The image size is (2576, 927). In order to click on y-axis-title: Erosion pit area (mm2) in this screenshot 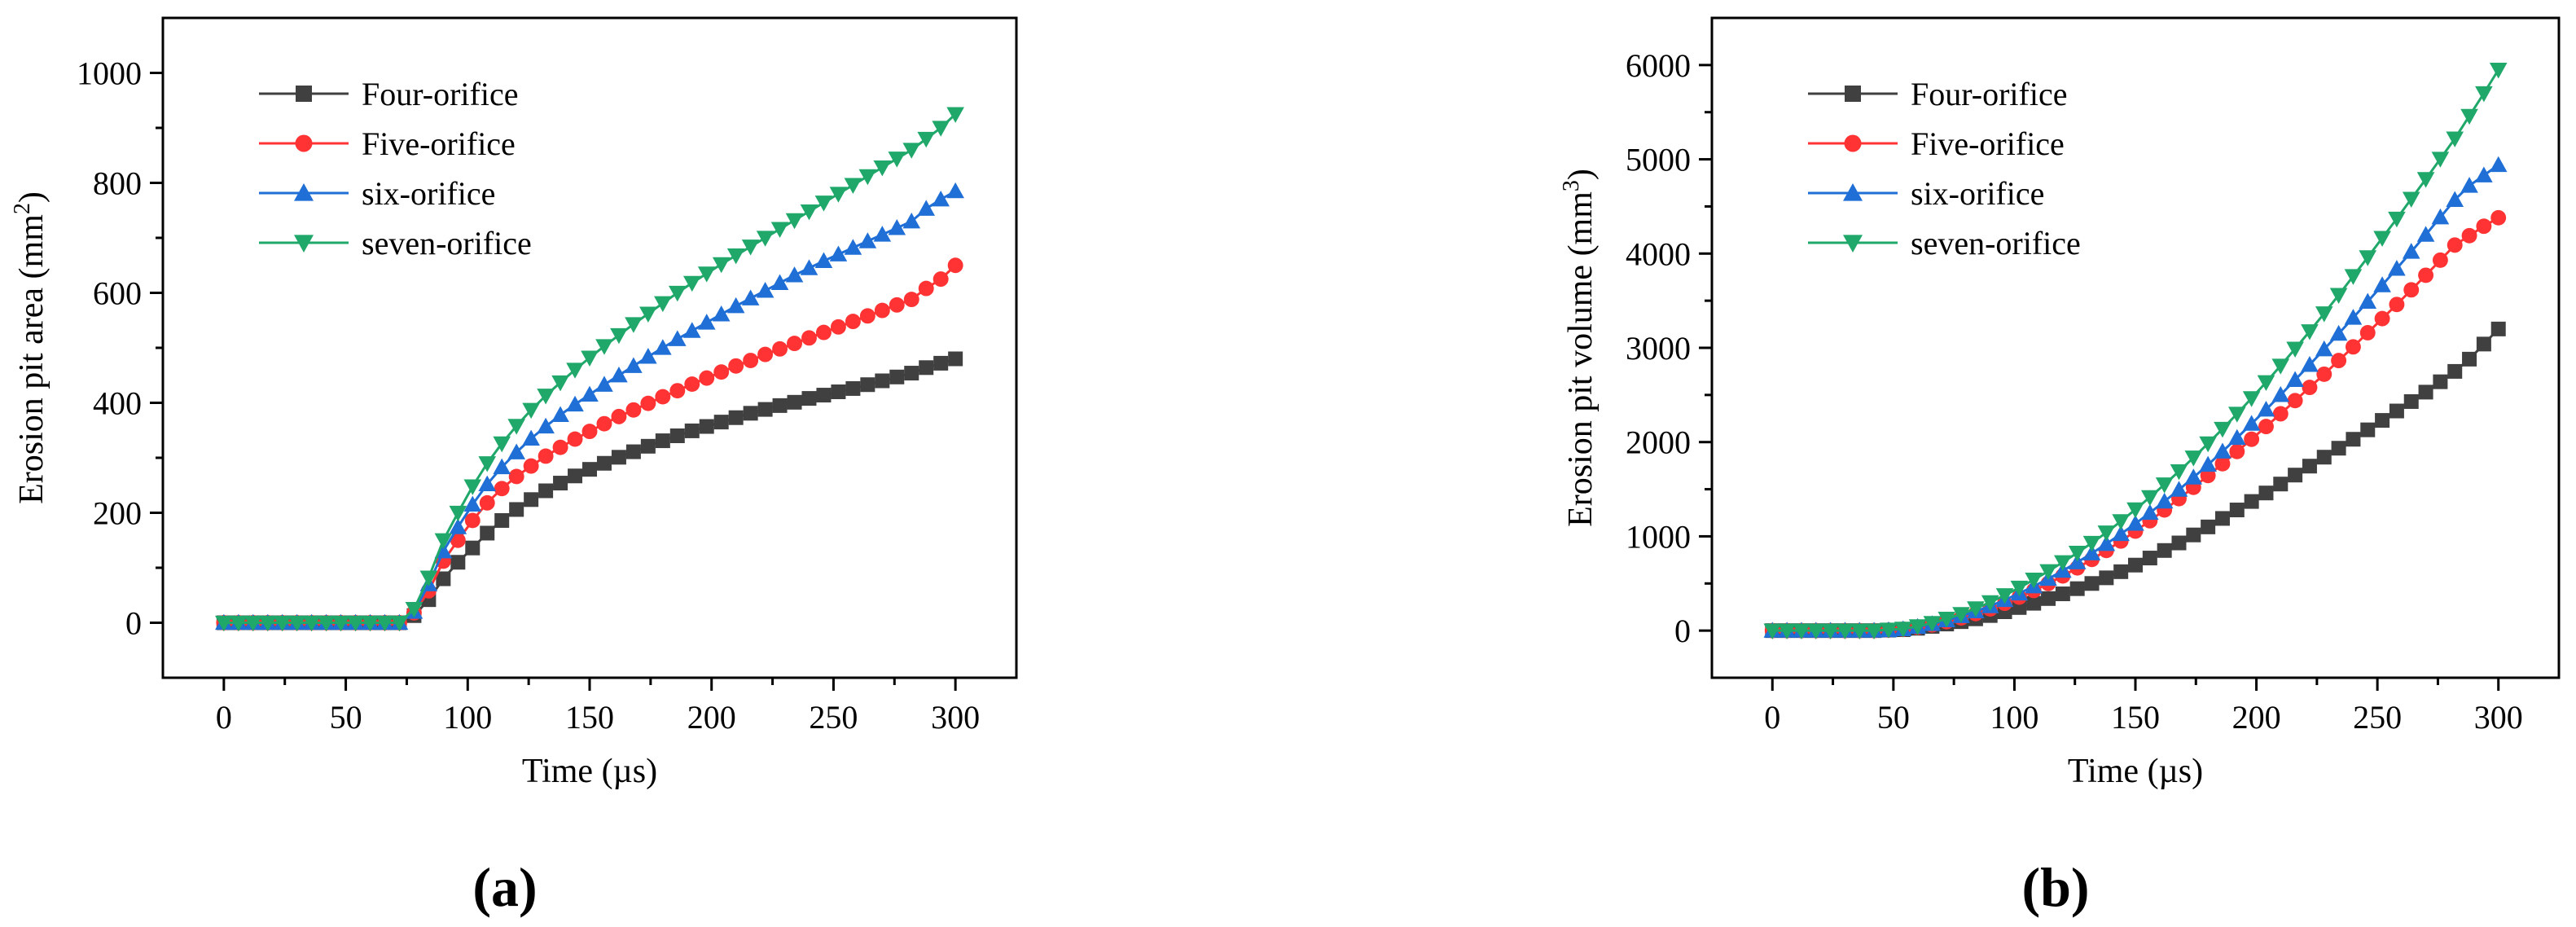, I will do `click(30, 347)`.